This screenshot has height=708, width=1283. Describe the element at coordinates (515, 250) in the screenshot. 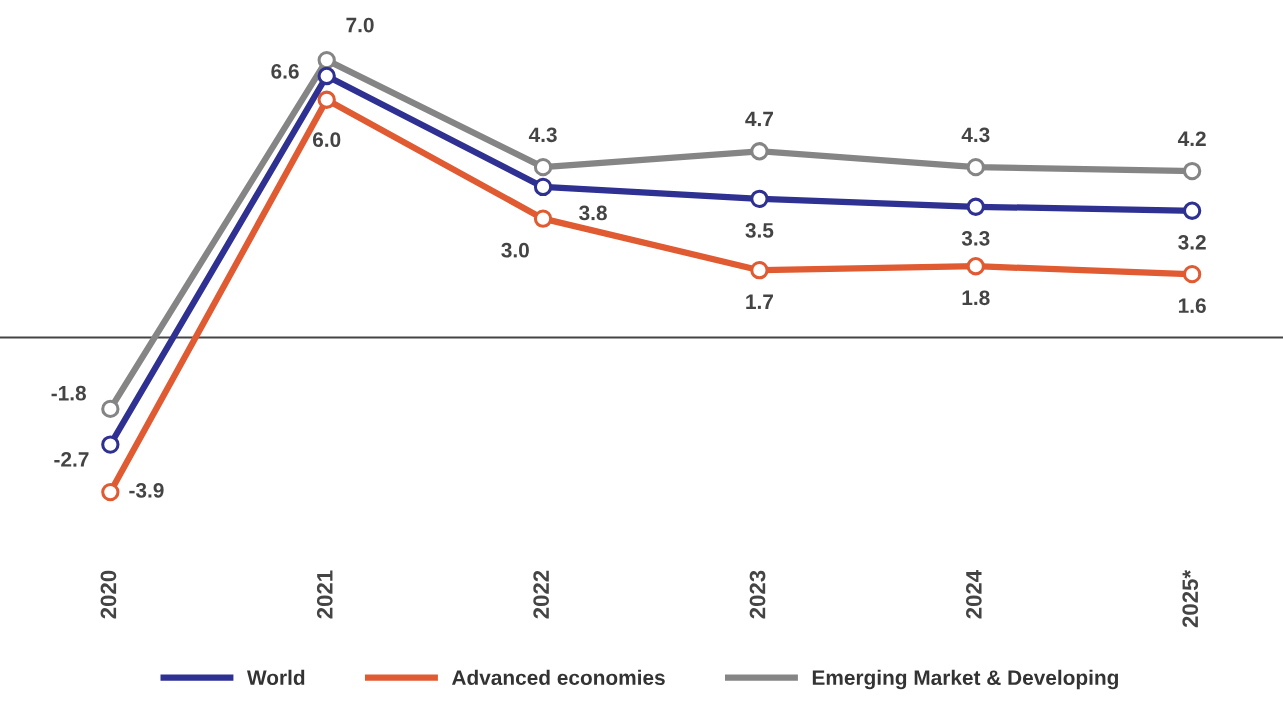

I see `data-label: 3.0` at that location.